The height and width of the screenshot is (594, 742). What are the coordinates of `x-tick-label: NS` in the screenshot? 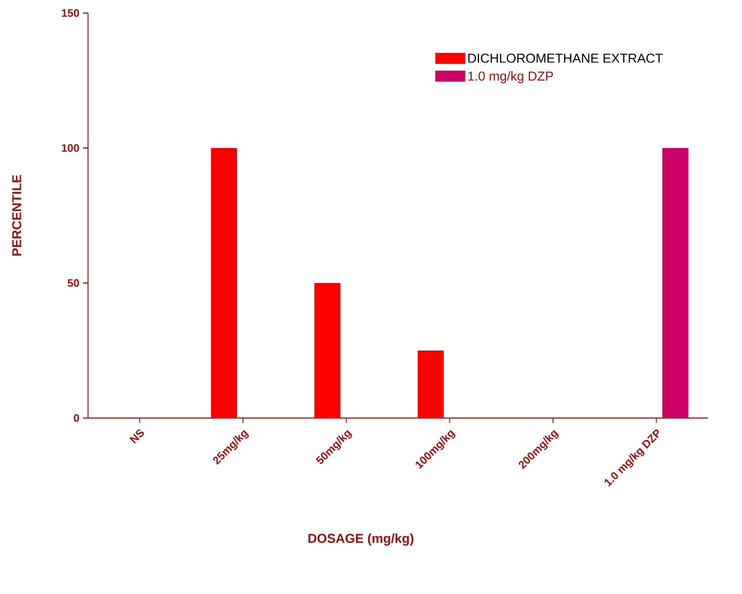 It's located at (137, 436).